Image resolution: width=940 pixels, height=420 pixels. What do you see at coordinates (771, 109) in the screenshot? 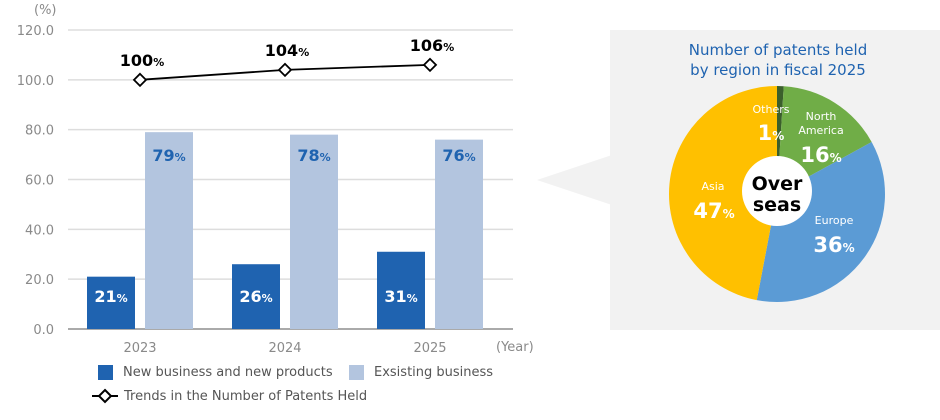
I see `pie-label-others: Others` at bounding box center [771, 109].